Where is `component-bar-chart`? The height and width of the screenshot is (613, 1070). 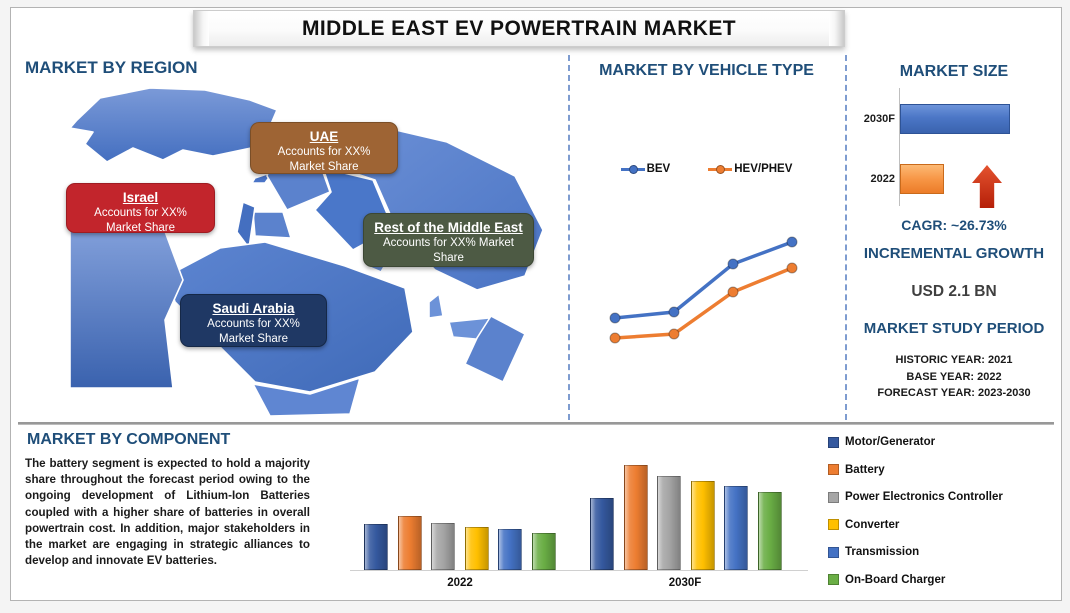
component-bar-chart is located at coordinates (580, 508).